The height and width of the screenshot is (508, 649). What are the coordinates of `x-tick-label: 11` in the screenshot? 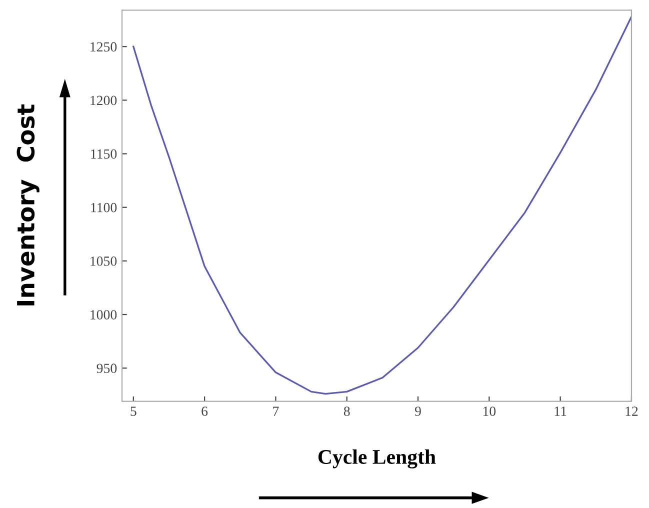 It's located at (560, 411).